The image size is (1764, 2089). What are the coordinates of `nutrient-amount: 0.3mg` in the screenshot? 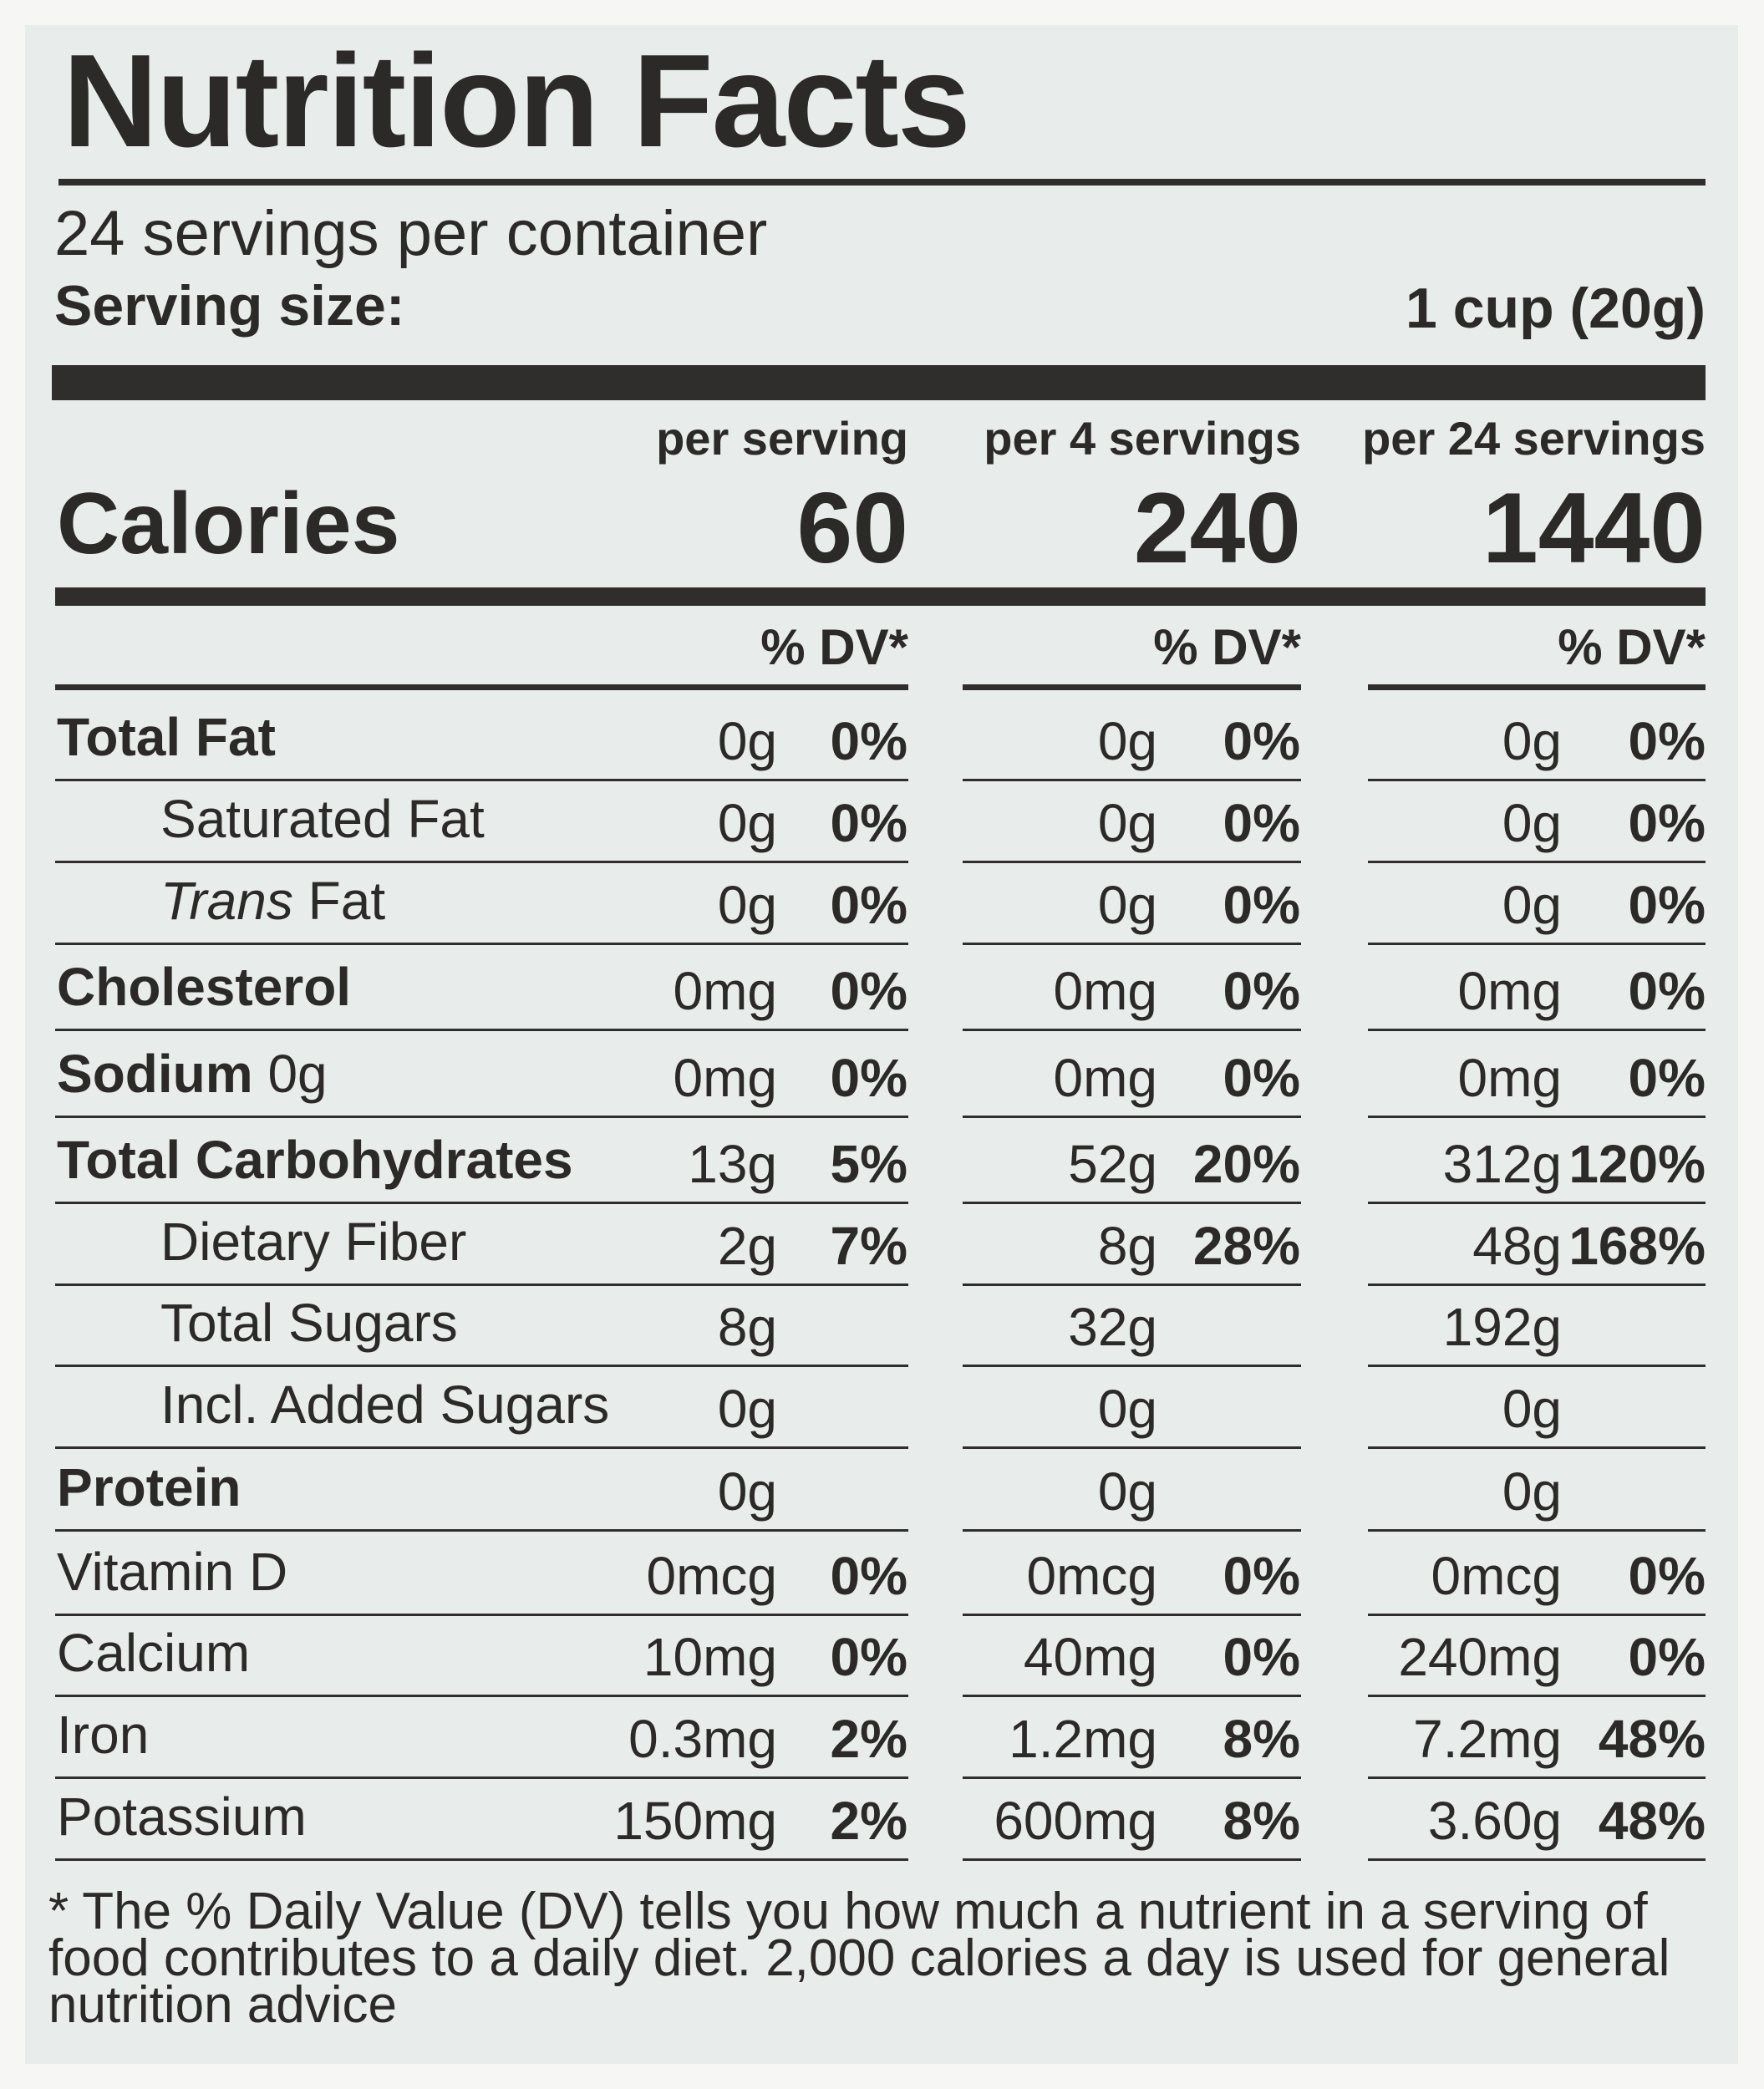 It's located at (702, 1739).